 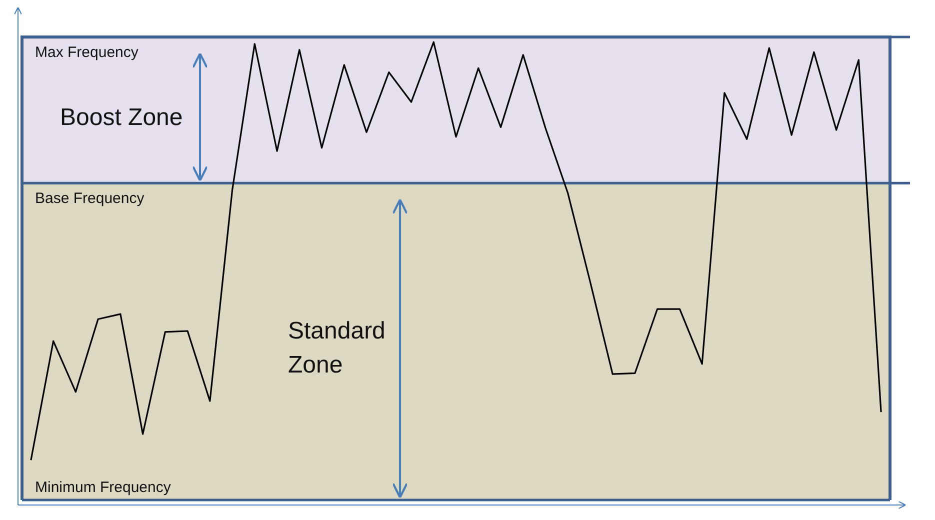 What do you see at coordinates (90, 199) in the screenshot?
I see `ref-line-label: Base Frequency` at bounding box center [90, 199].